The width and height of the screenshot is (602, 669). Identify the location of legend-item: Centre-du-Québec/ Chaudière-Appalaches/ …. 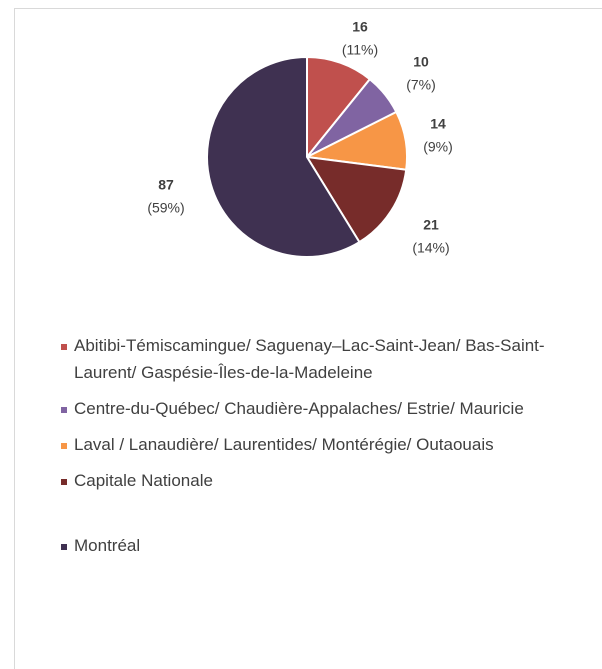
(318, 408).